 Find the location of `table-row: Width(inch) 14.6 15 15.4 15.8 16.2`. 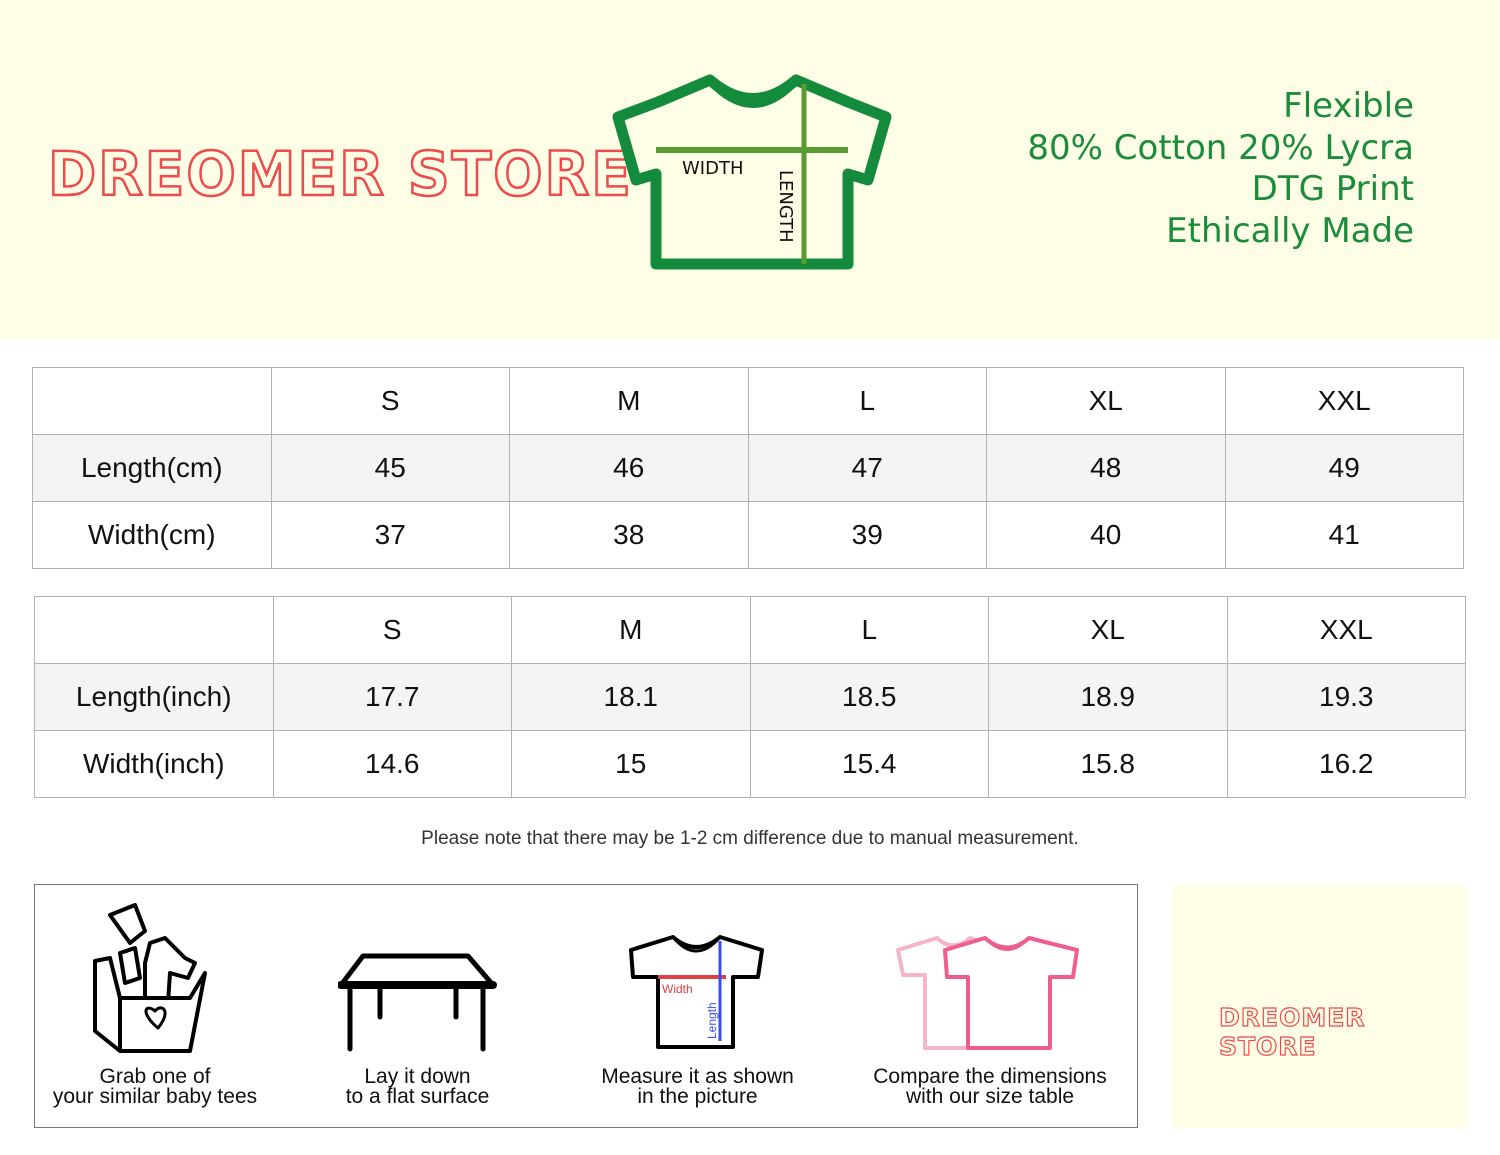

table-row: Width(inch) 14.6 15 15.4 15.8 16.2 is located at coordinates (750, 764).